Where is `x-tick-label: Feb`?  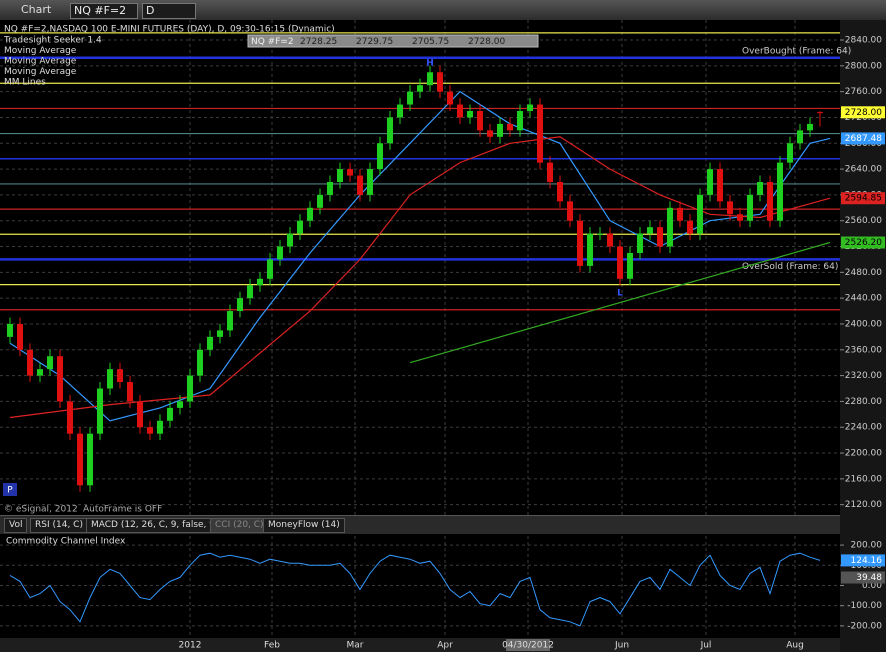
x-tick-label: Feb is located at coordinates (272, 646).